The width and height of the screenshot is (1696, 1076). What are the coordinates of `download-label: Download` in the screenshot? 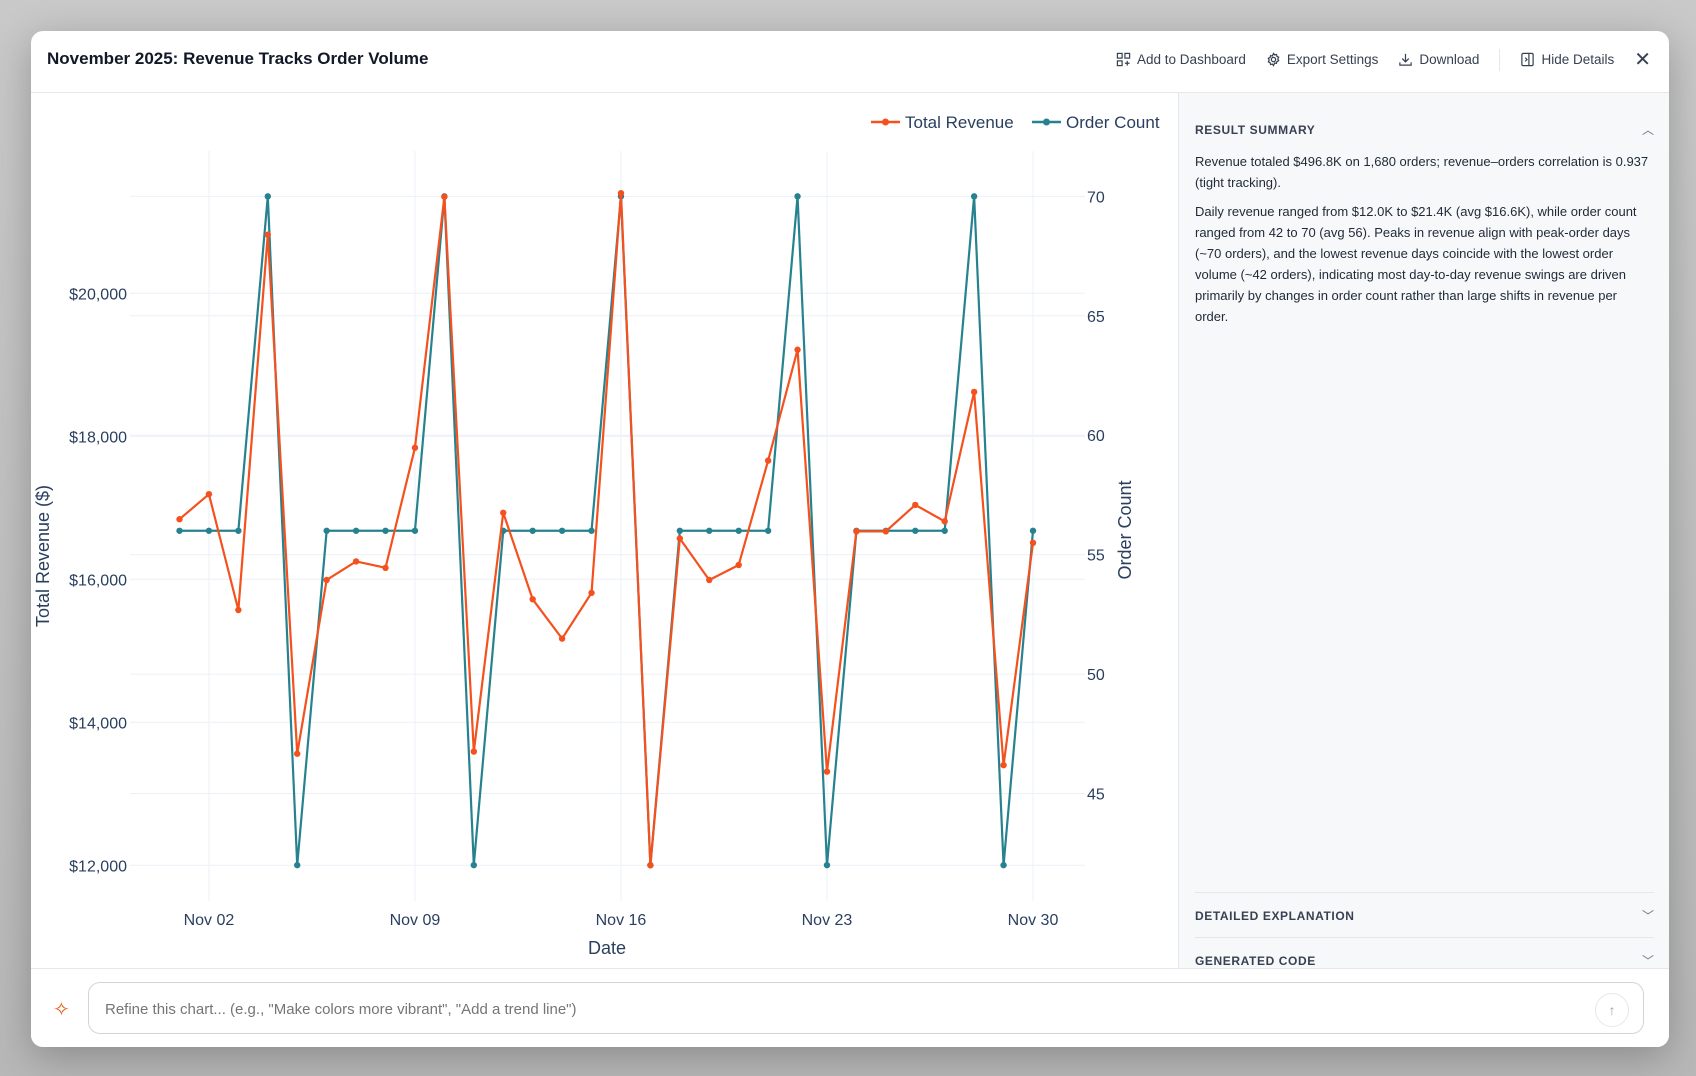 It's located at (1449, 59).